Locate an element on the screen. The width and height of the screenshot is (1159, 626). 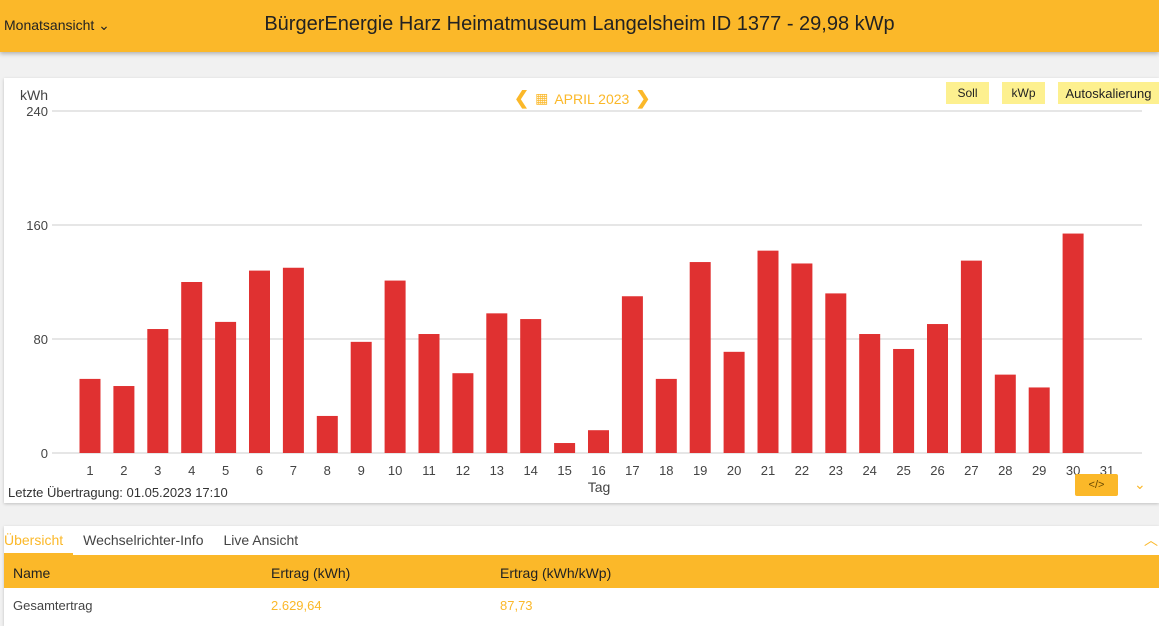
chevron-left-icon: ❮ is located at coordinates (522, 98).